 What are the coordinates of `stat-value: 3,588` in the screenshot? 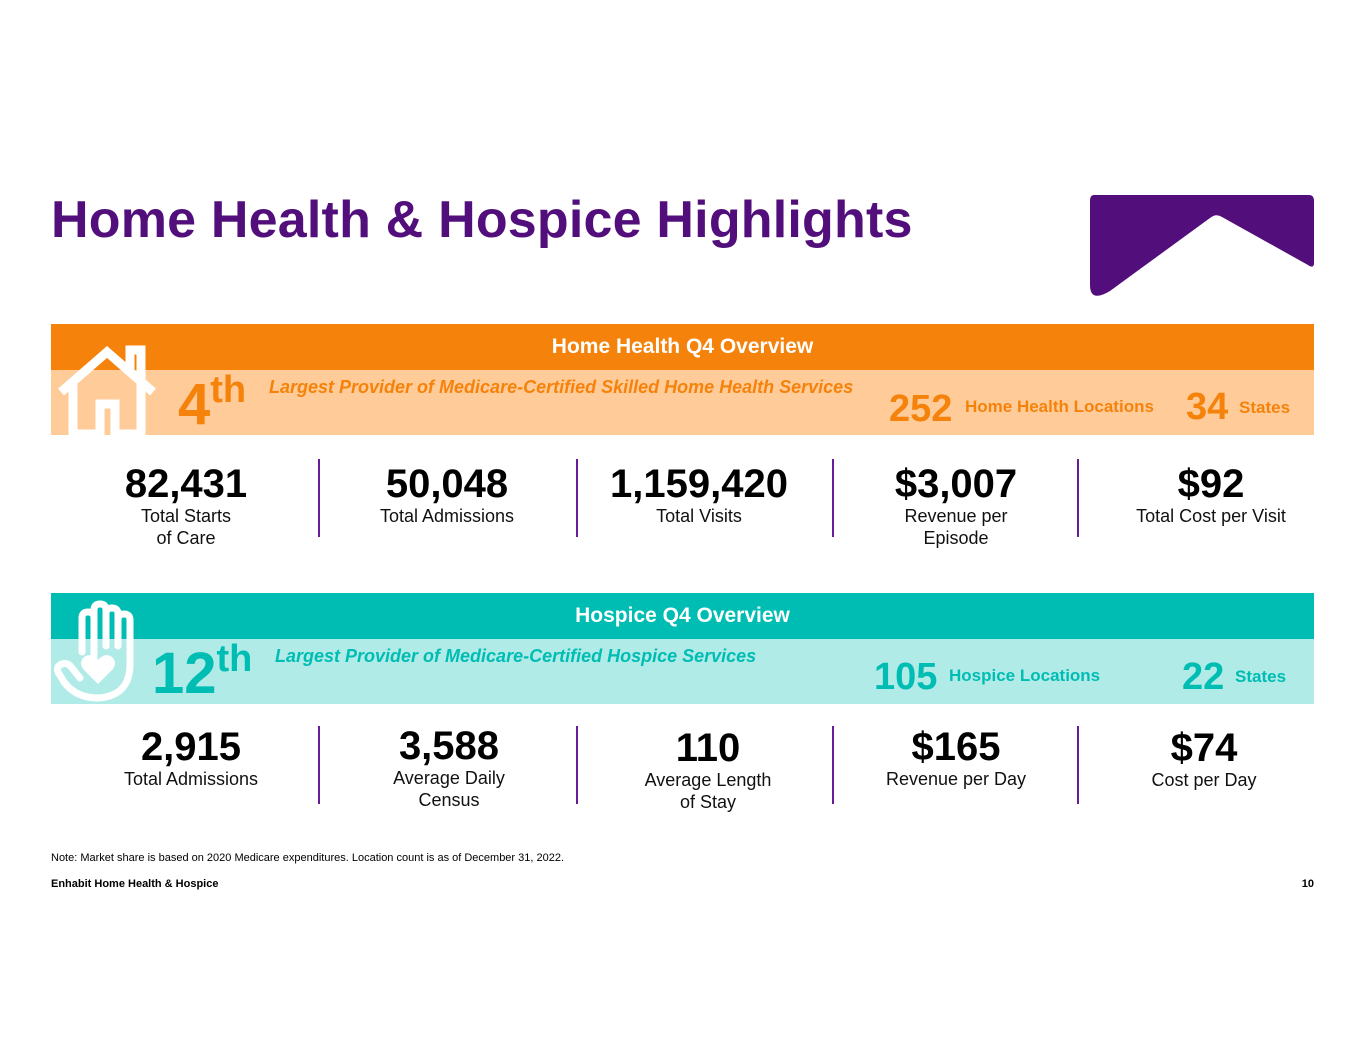 It's located at (449, 746).